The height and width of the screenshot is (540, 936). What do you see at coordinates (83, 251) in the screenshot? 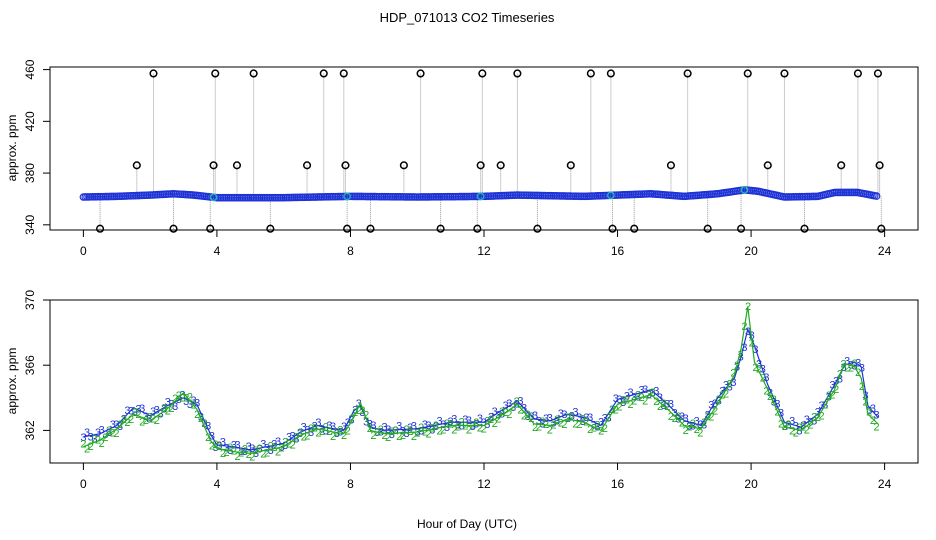
I see `x-tick-label: 0` at bounding box center [83, 251].